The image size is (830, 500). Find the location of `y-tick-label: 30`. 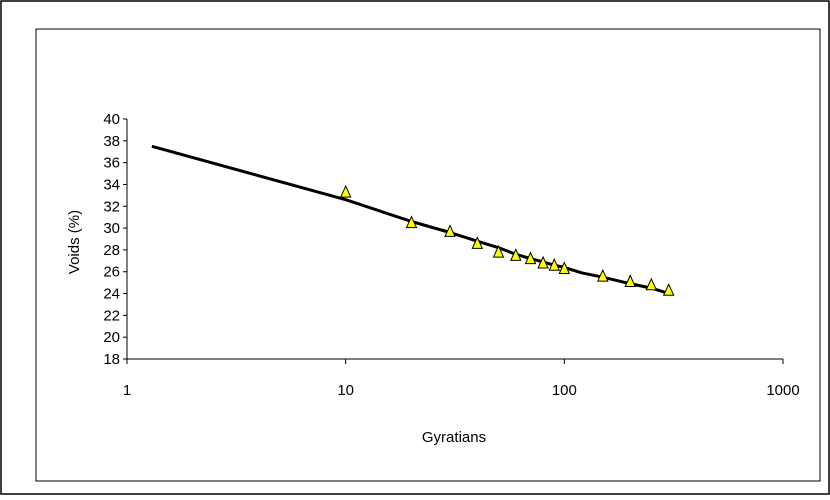

y-tick-label: 30 is located at coordinates (111, 228).